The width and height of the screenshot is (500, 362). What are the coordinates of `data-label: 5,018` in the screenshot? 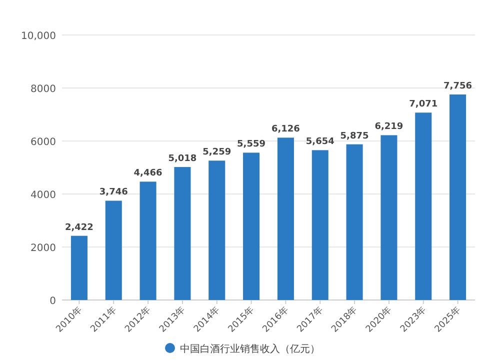 It's located at (182, 159).